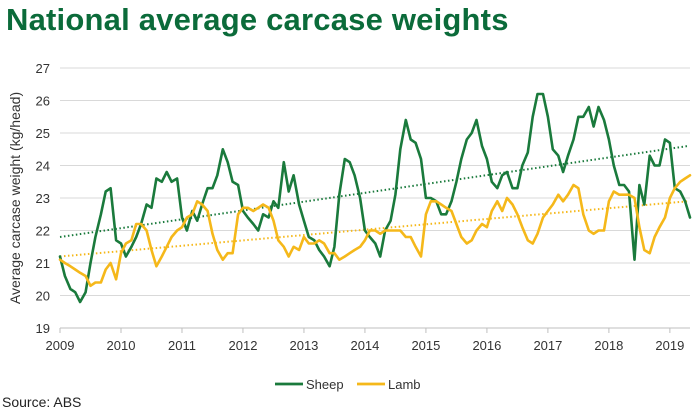 This screenshot has width=700, height=415. I want to click on x-tick-label: 2010, so click(121, 345).